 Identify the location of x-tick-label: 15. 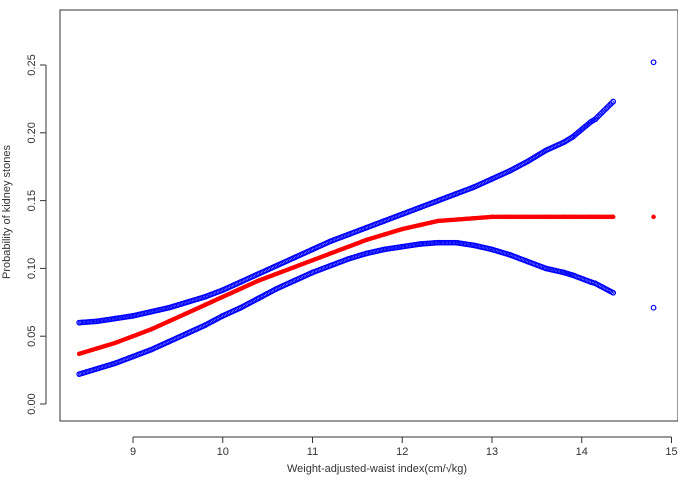
(671, 452).